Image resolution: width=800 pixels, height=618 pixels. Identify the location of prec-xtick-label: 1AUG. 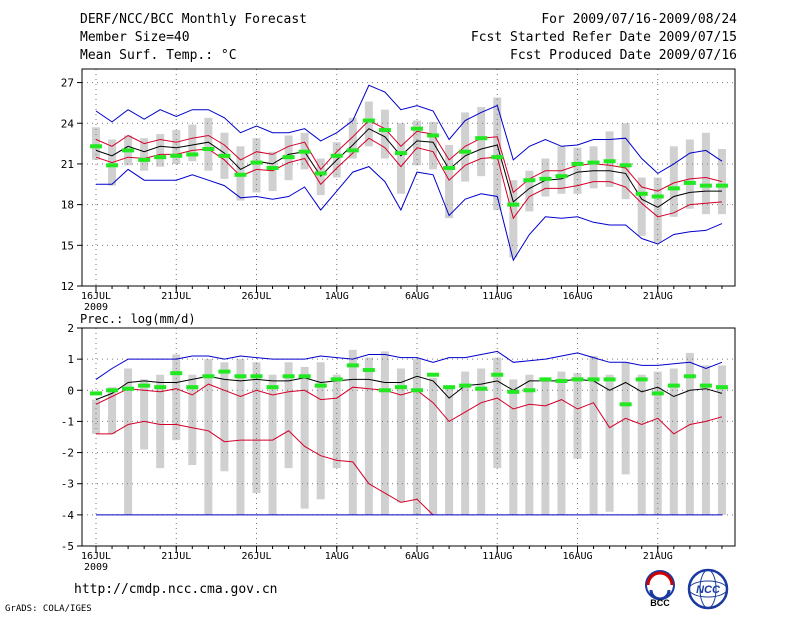
(337, 556).